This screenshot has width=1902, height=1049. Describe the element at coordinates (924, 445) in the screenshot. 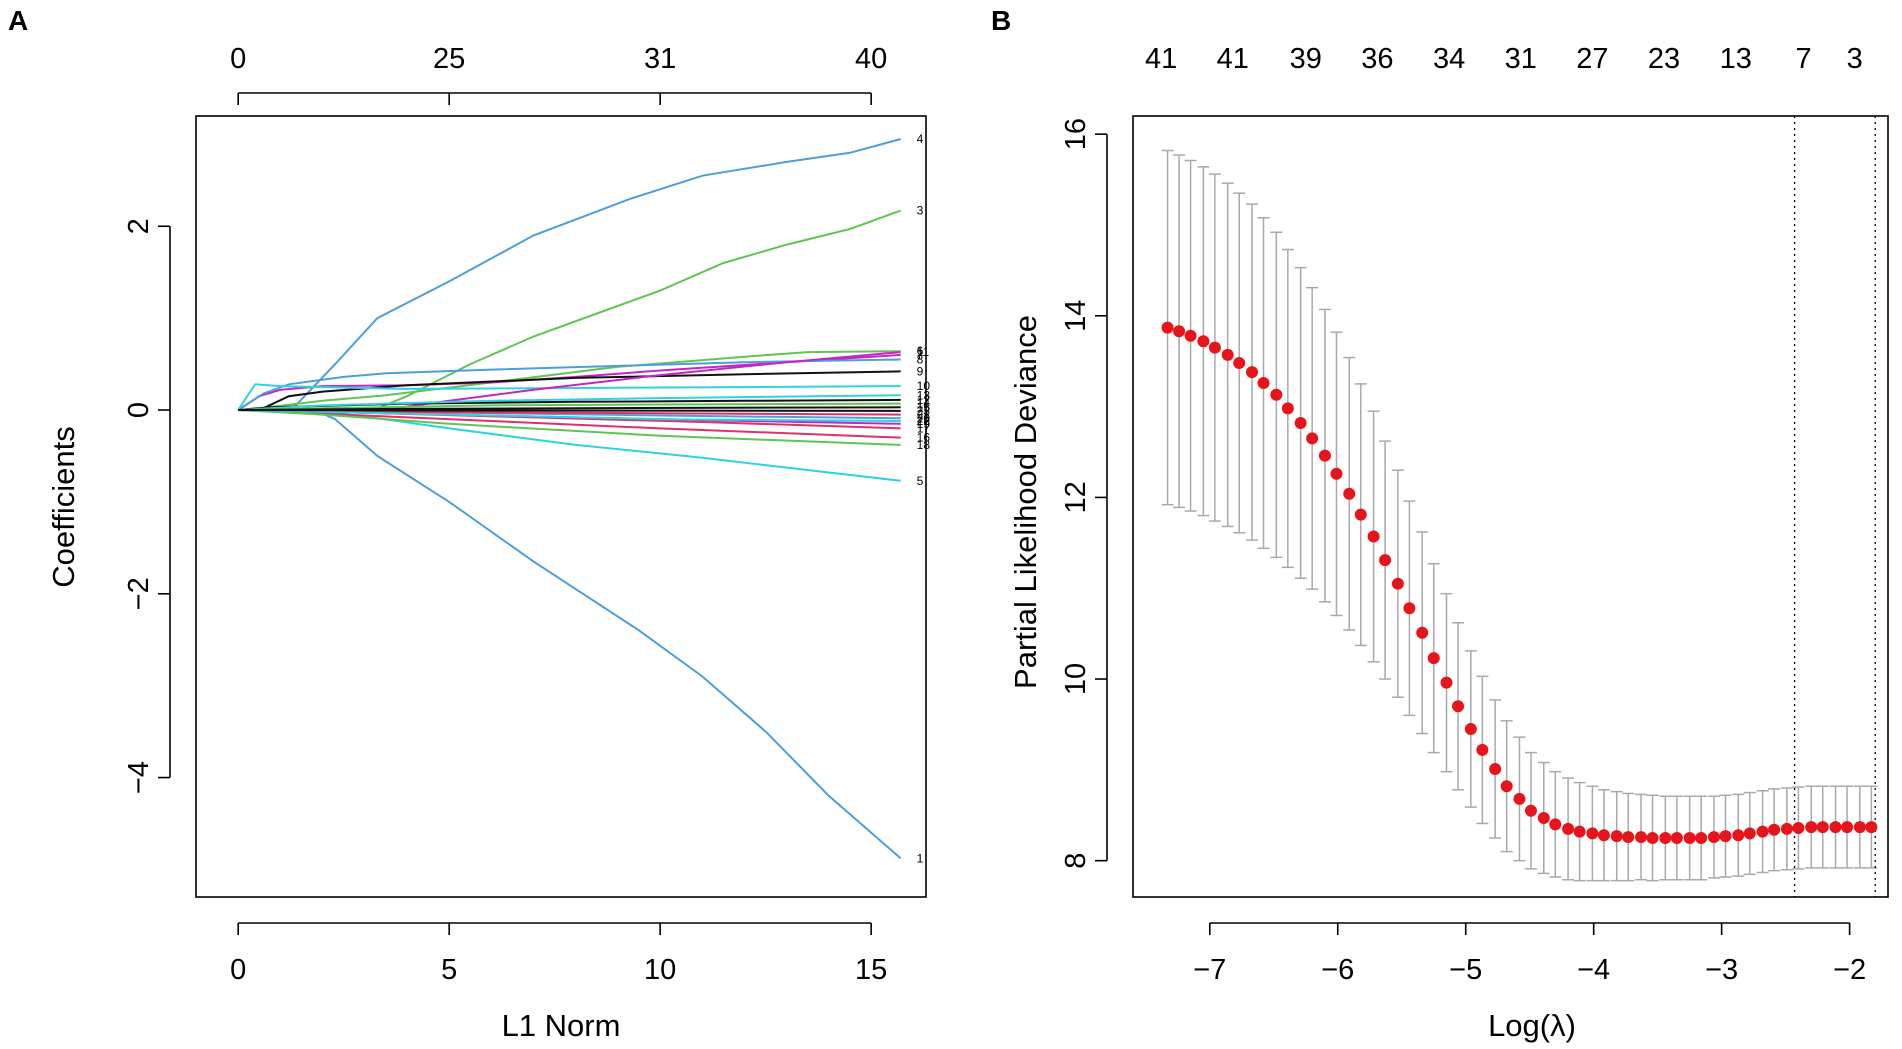

I see `coef-end-label: 18` at that location.